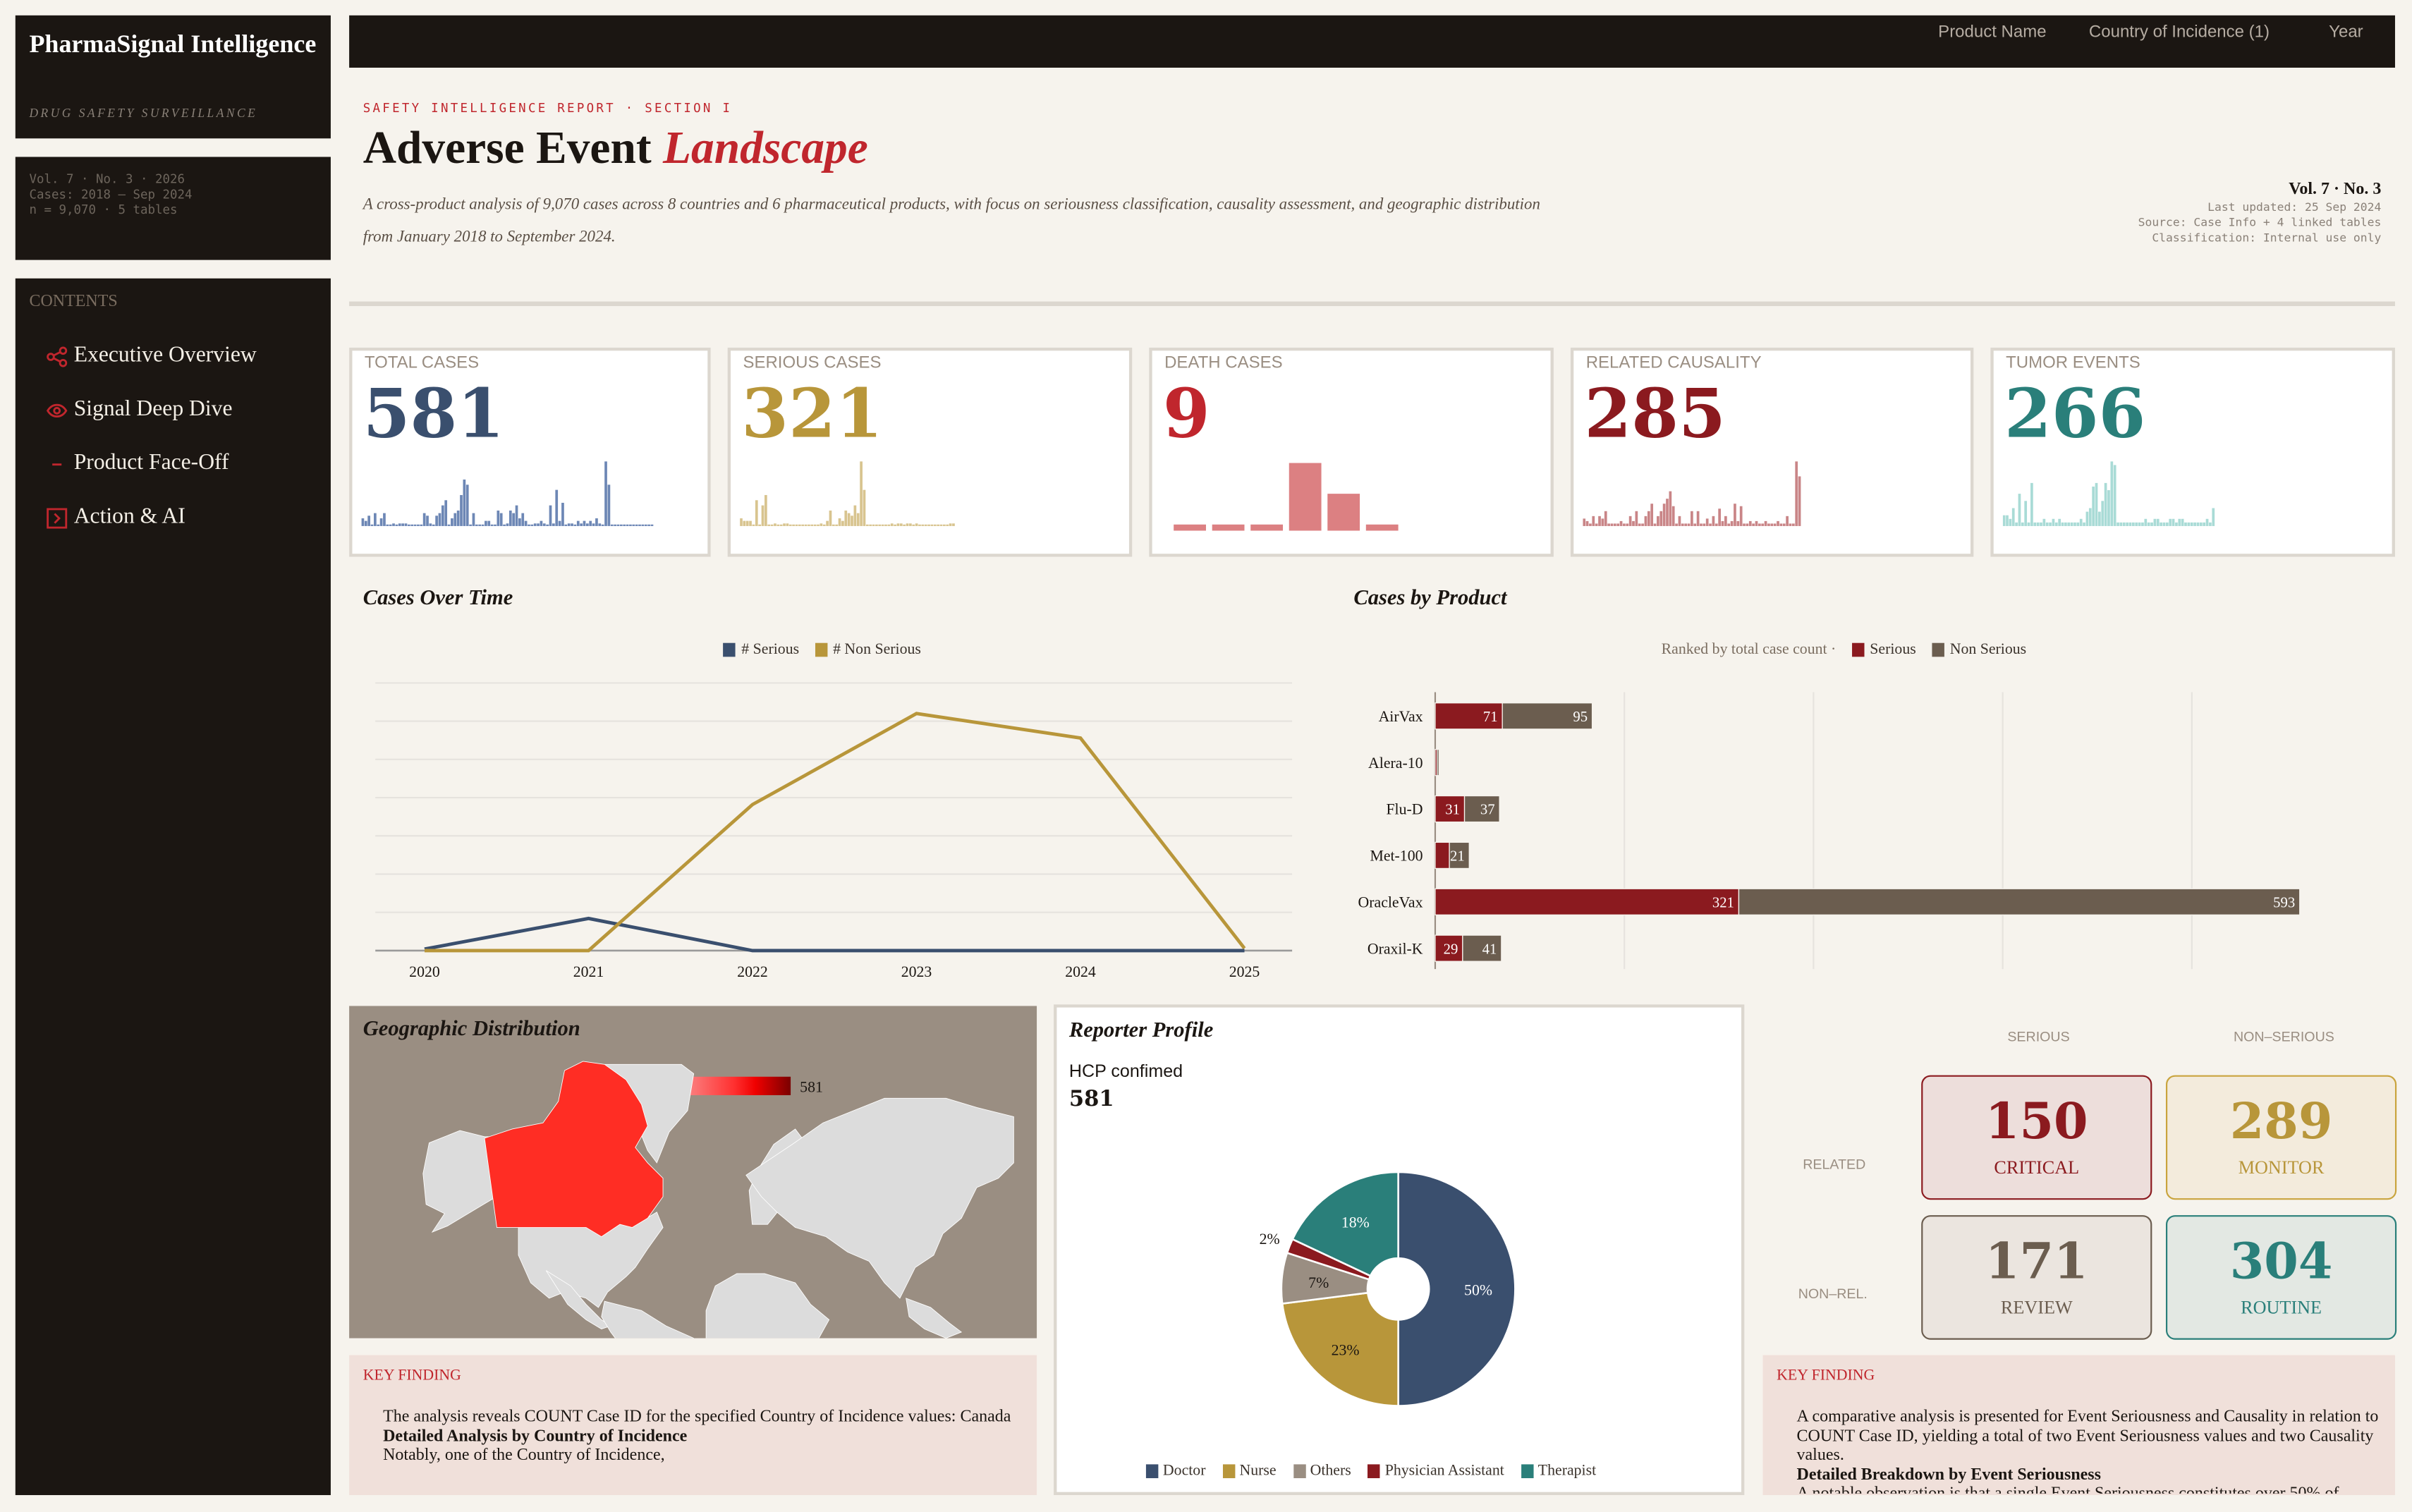 The width and height of the screenshot is (2412, 1512). I want to click on matrix-cell-critical: 150 CRITICAL, so click(2036, 1137).